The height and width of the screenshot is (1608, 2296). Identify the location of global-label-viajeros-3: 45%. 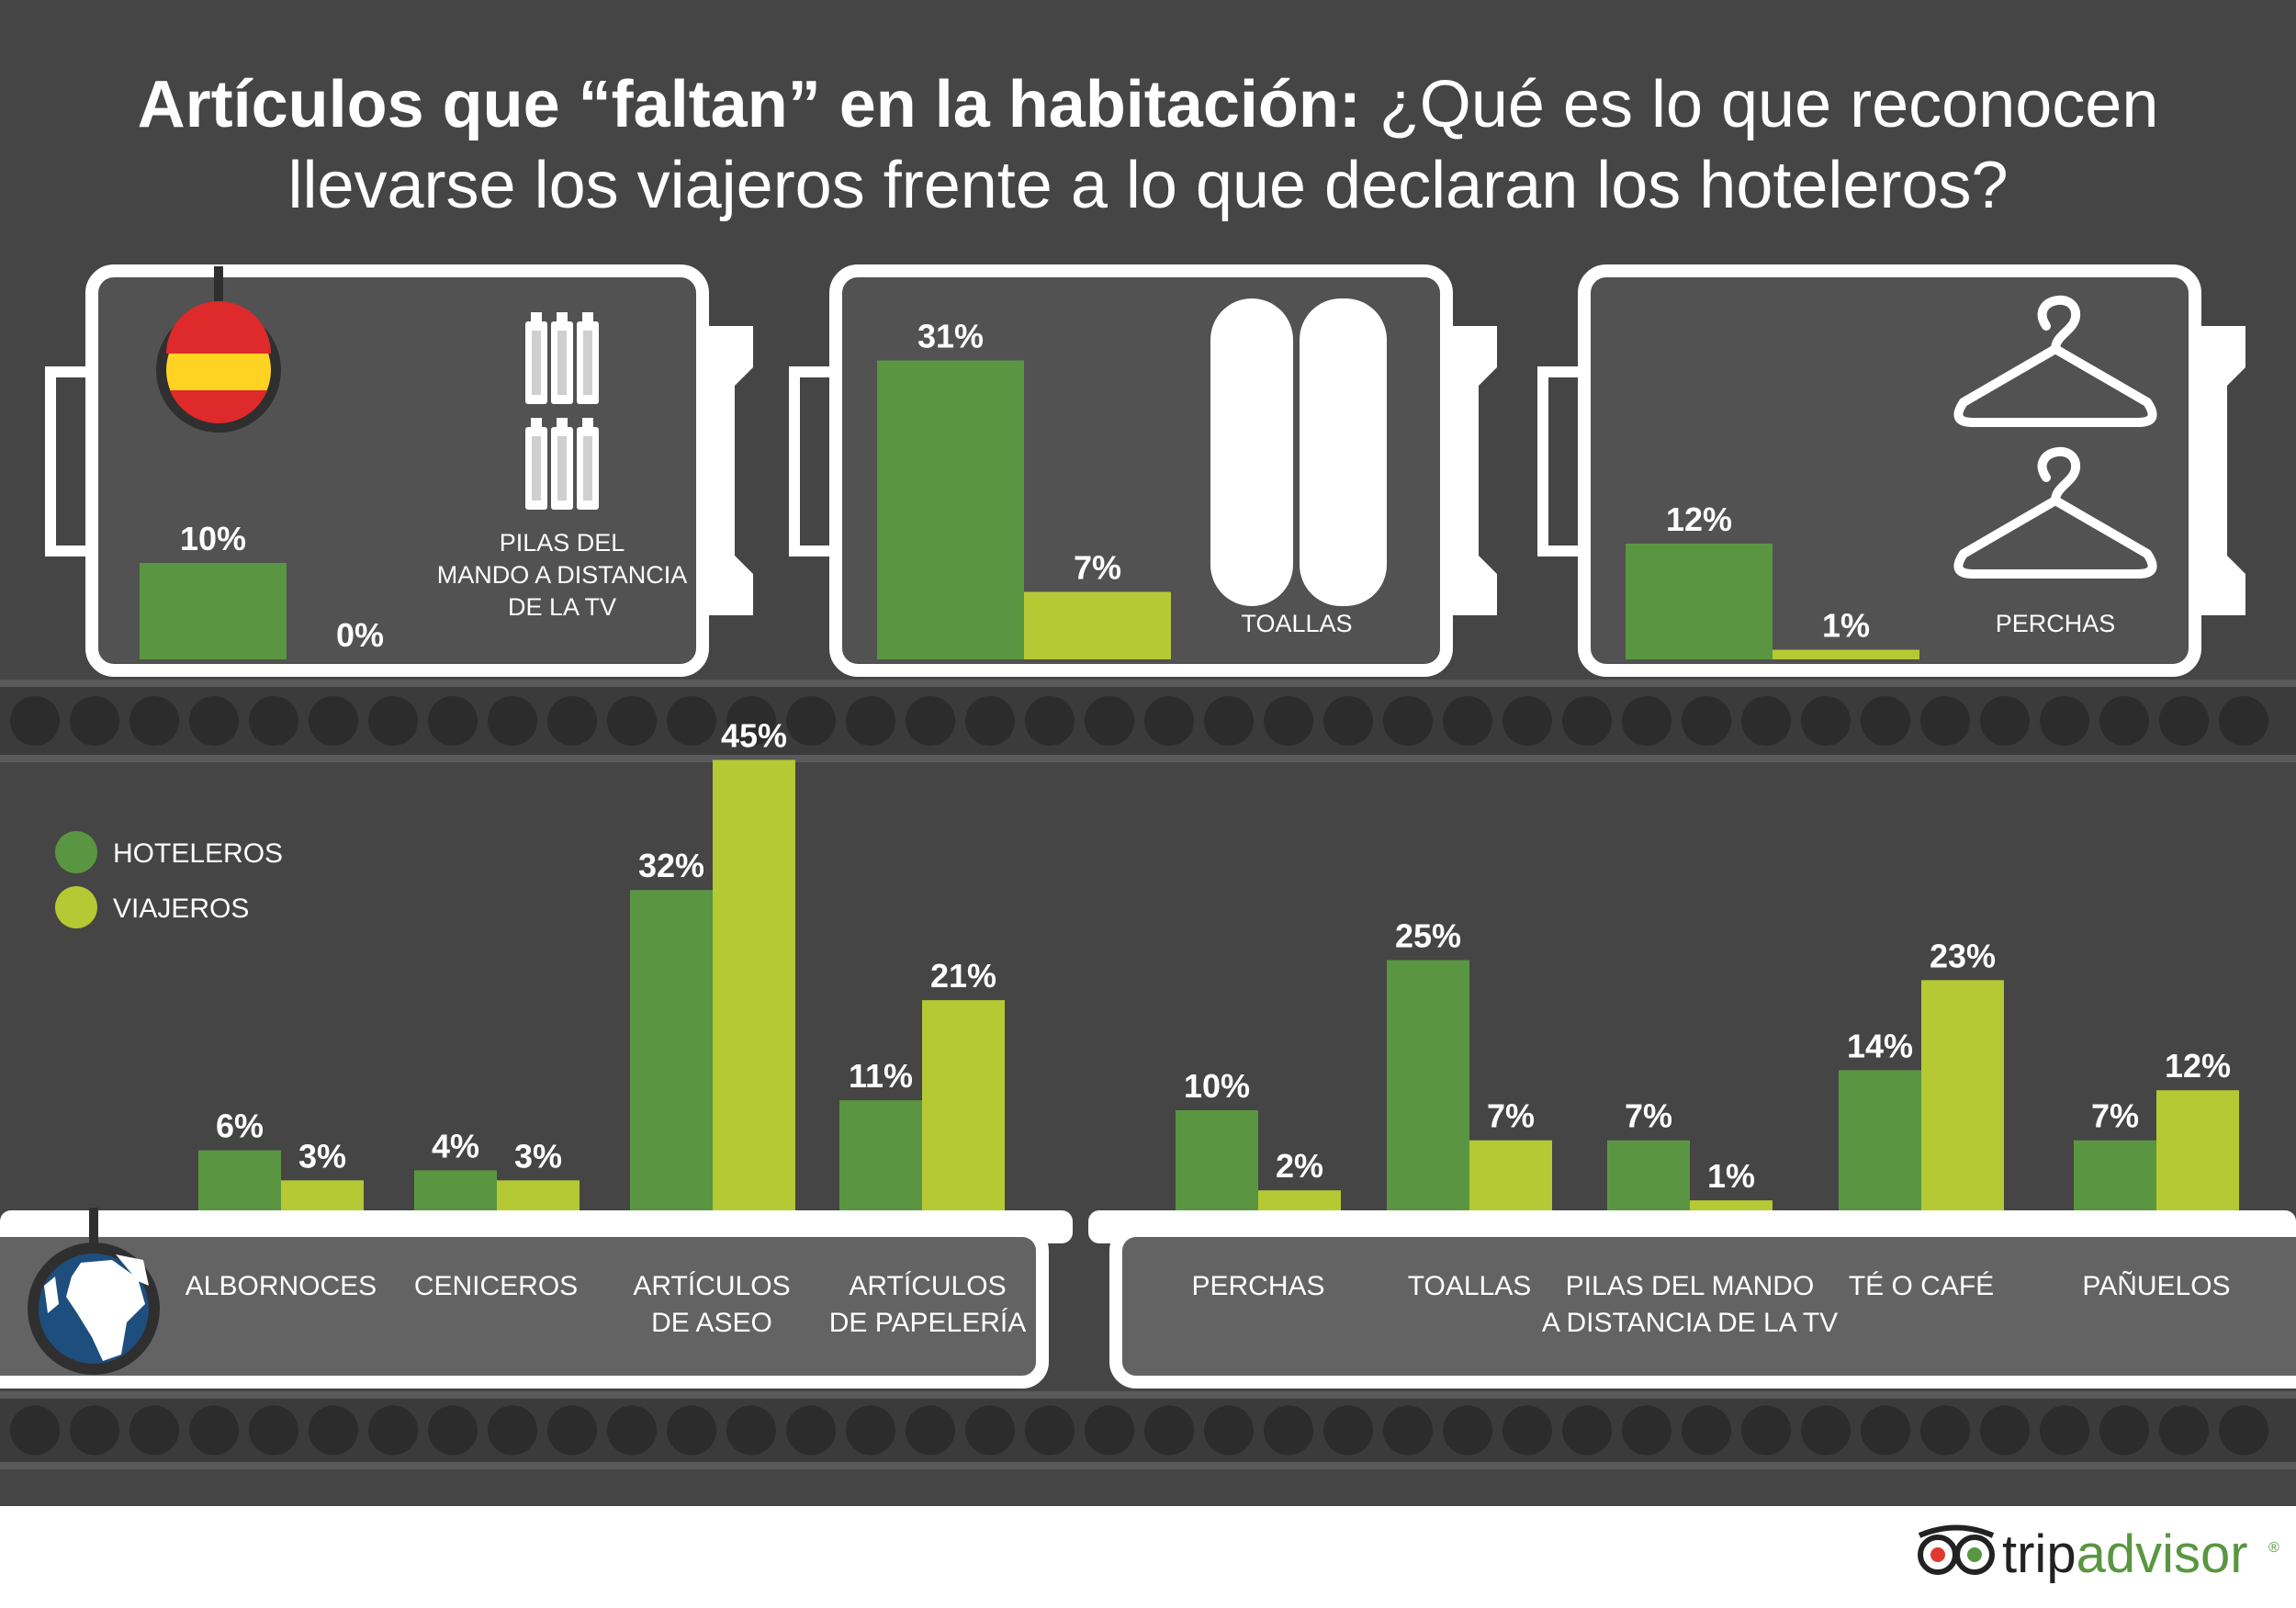
(754, 736).